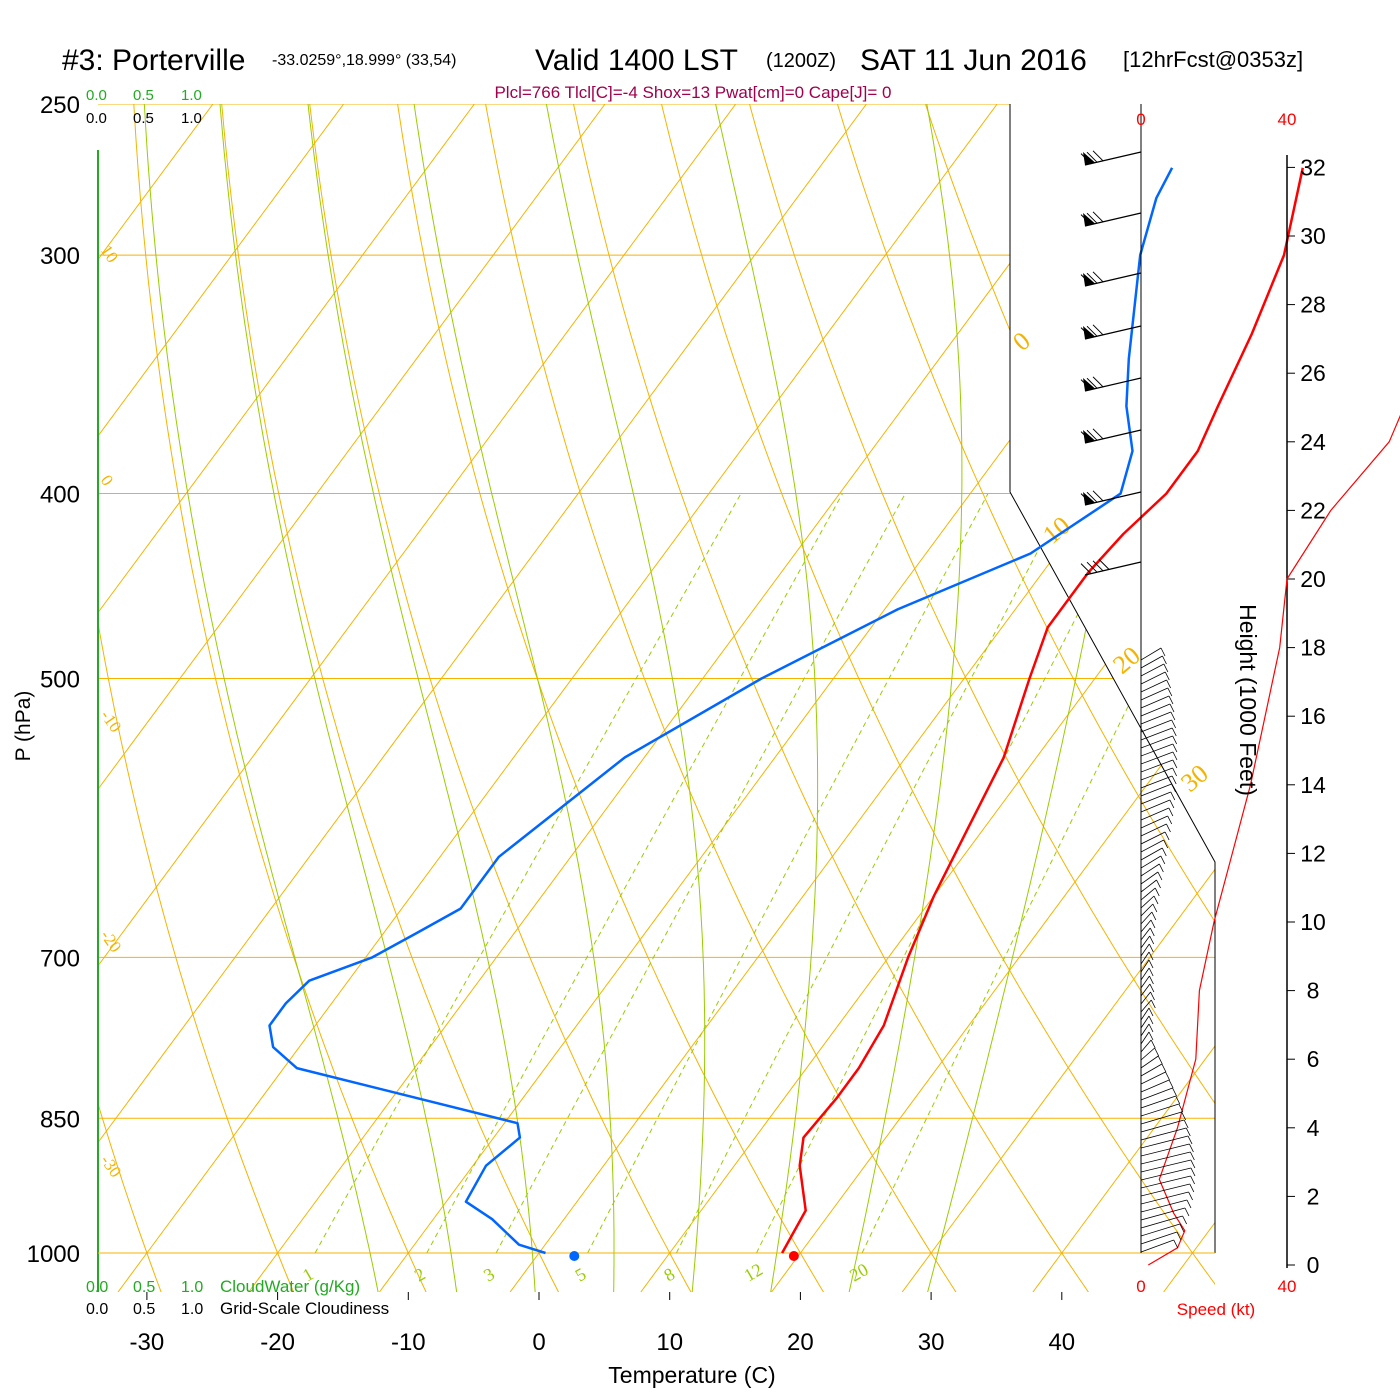 This screenshot has width=1400, height=1400. I want to click on cloudiness-scale-top-1: 0.5, so click(143, 118).